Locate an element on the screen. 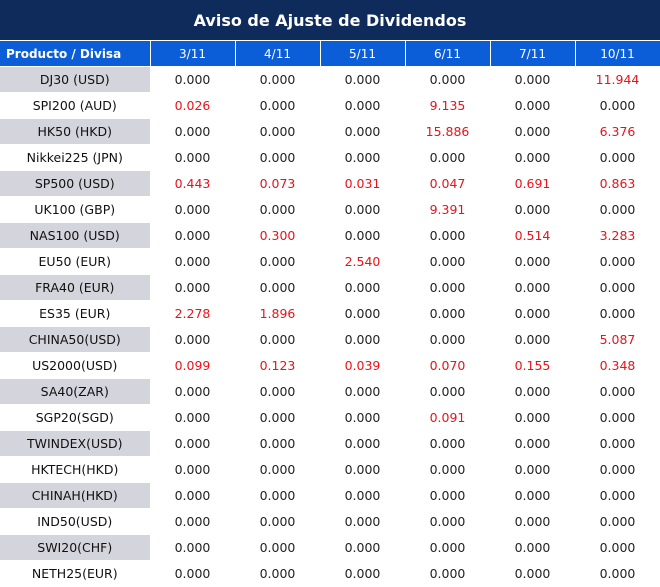 Image resolution: width=660 pixels, height=587 pixels. column-header-date: 5/11 is located at coordinates (363, 54).